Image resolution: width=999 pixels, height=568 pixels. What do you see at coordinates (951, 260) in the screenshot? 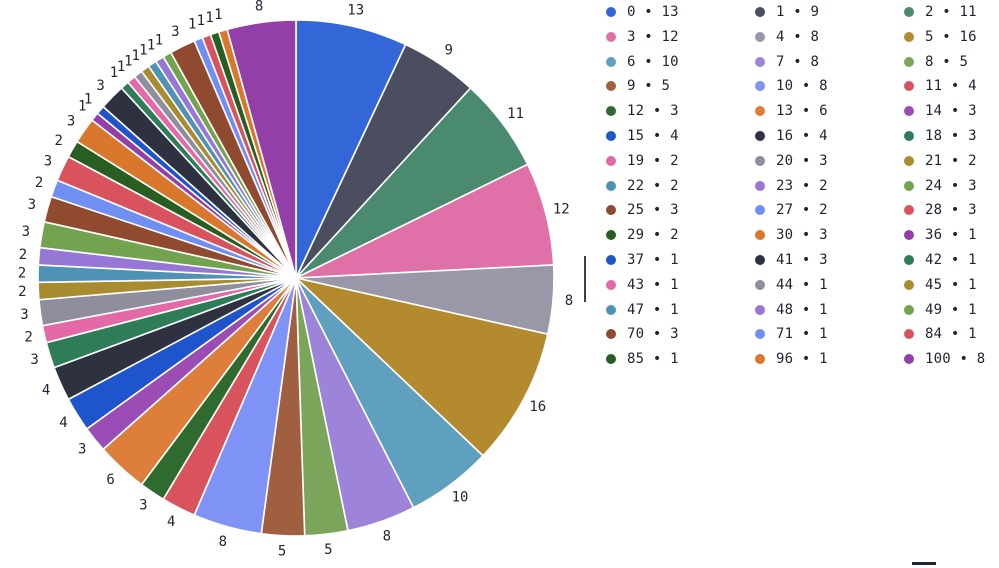
I see `legend-label: 42 • 1` at bounding box center [951, 260].